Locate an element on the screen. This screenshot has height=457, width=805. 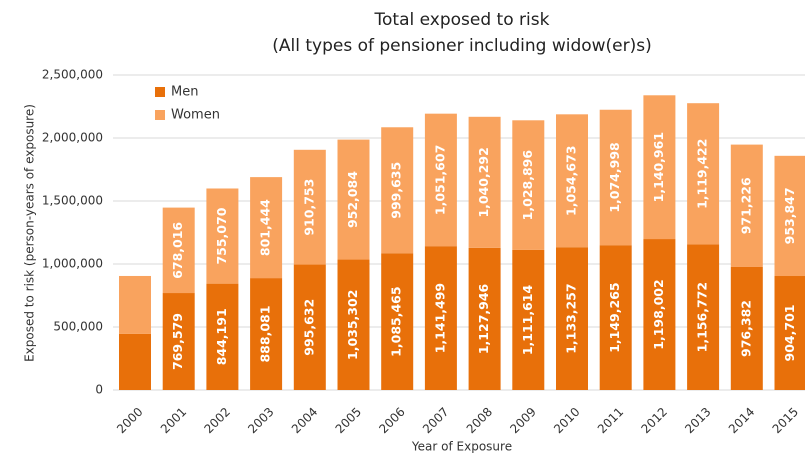
x-tick-label: 2005 is located at coordinates (348, 420).